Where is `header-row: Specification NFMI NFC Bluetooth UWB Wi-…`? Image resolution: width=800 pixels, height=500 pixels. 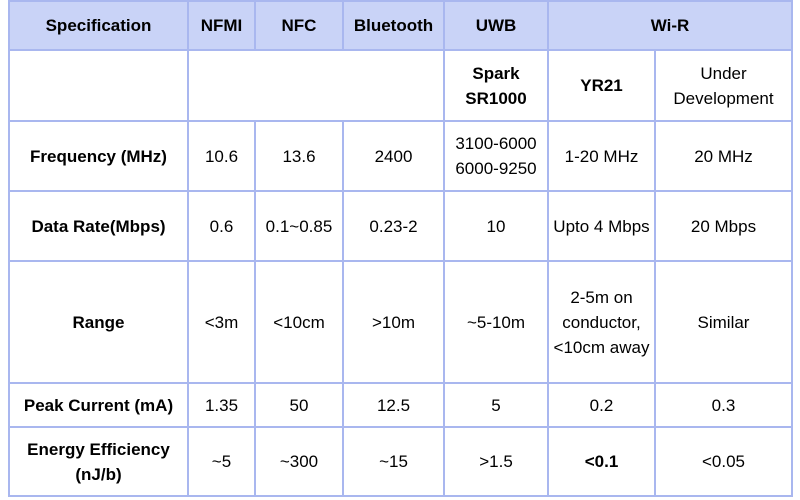
header-row: Specification NFMI NFC Bluetooth UWB Wi-… is located at coordinates (400, 25).